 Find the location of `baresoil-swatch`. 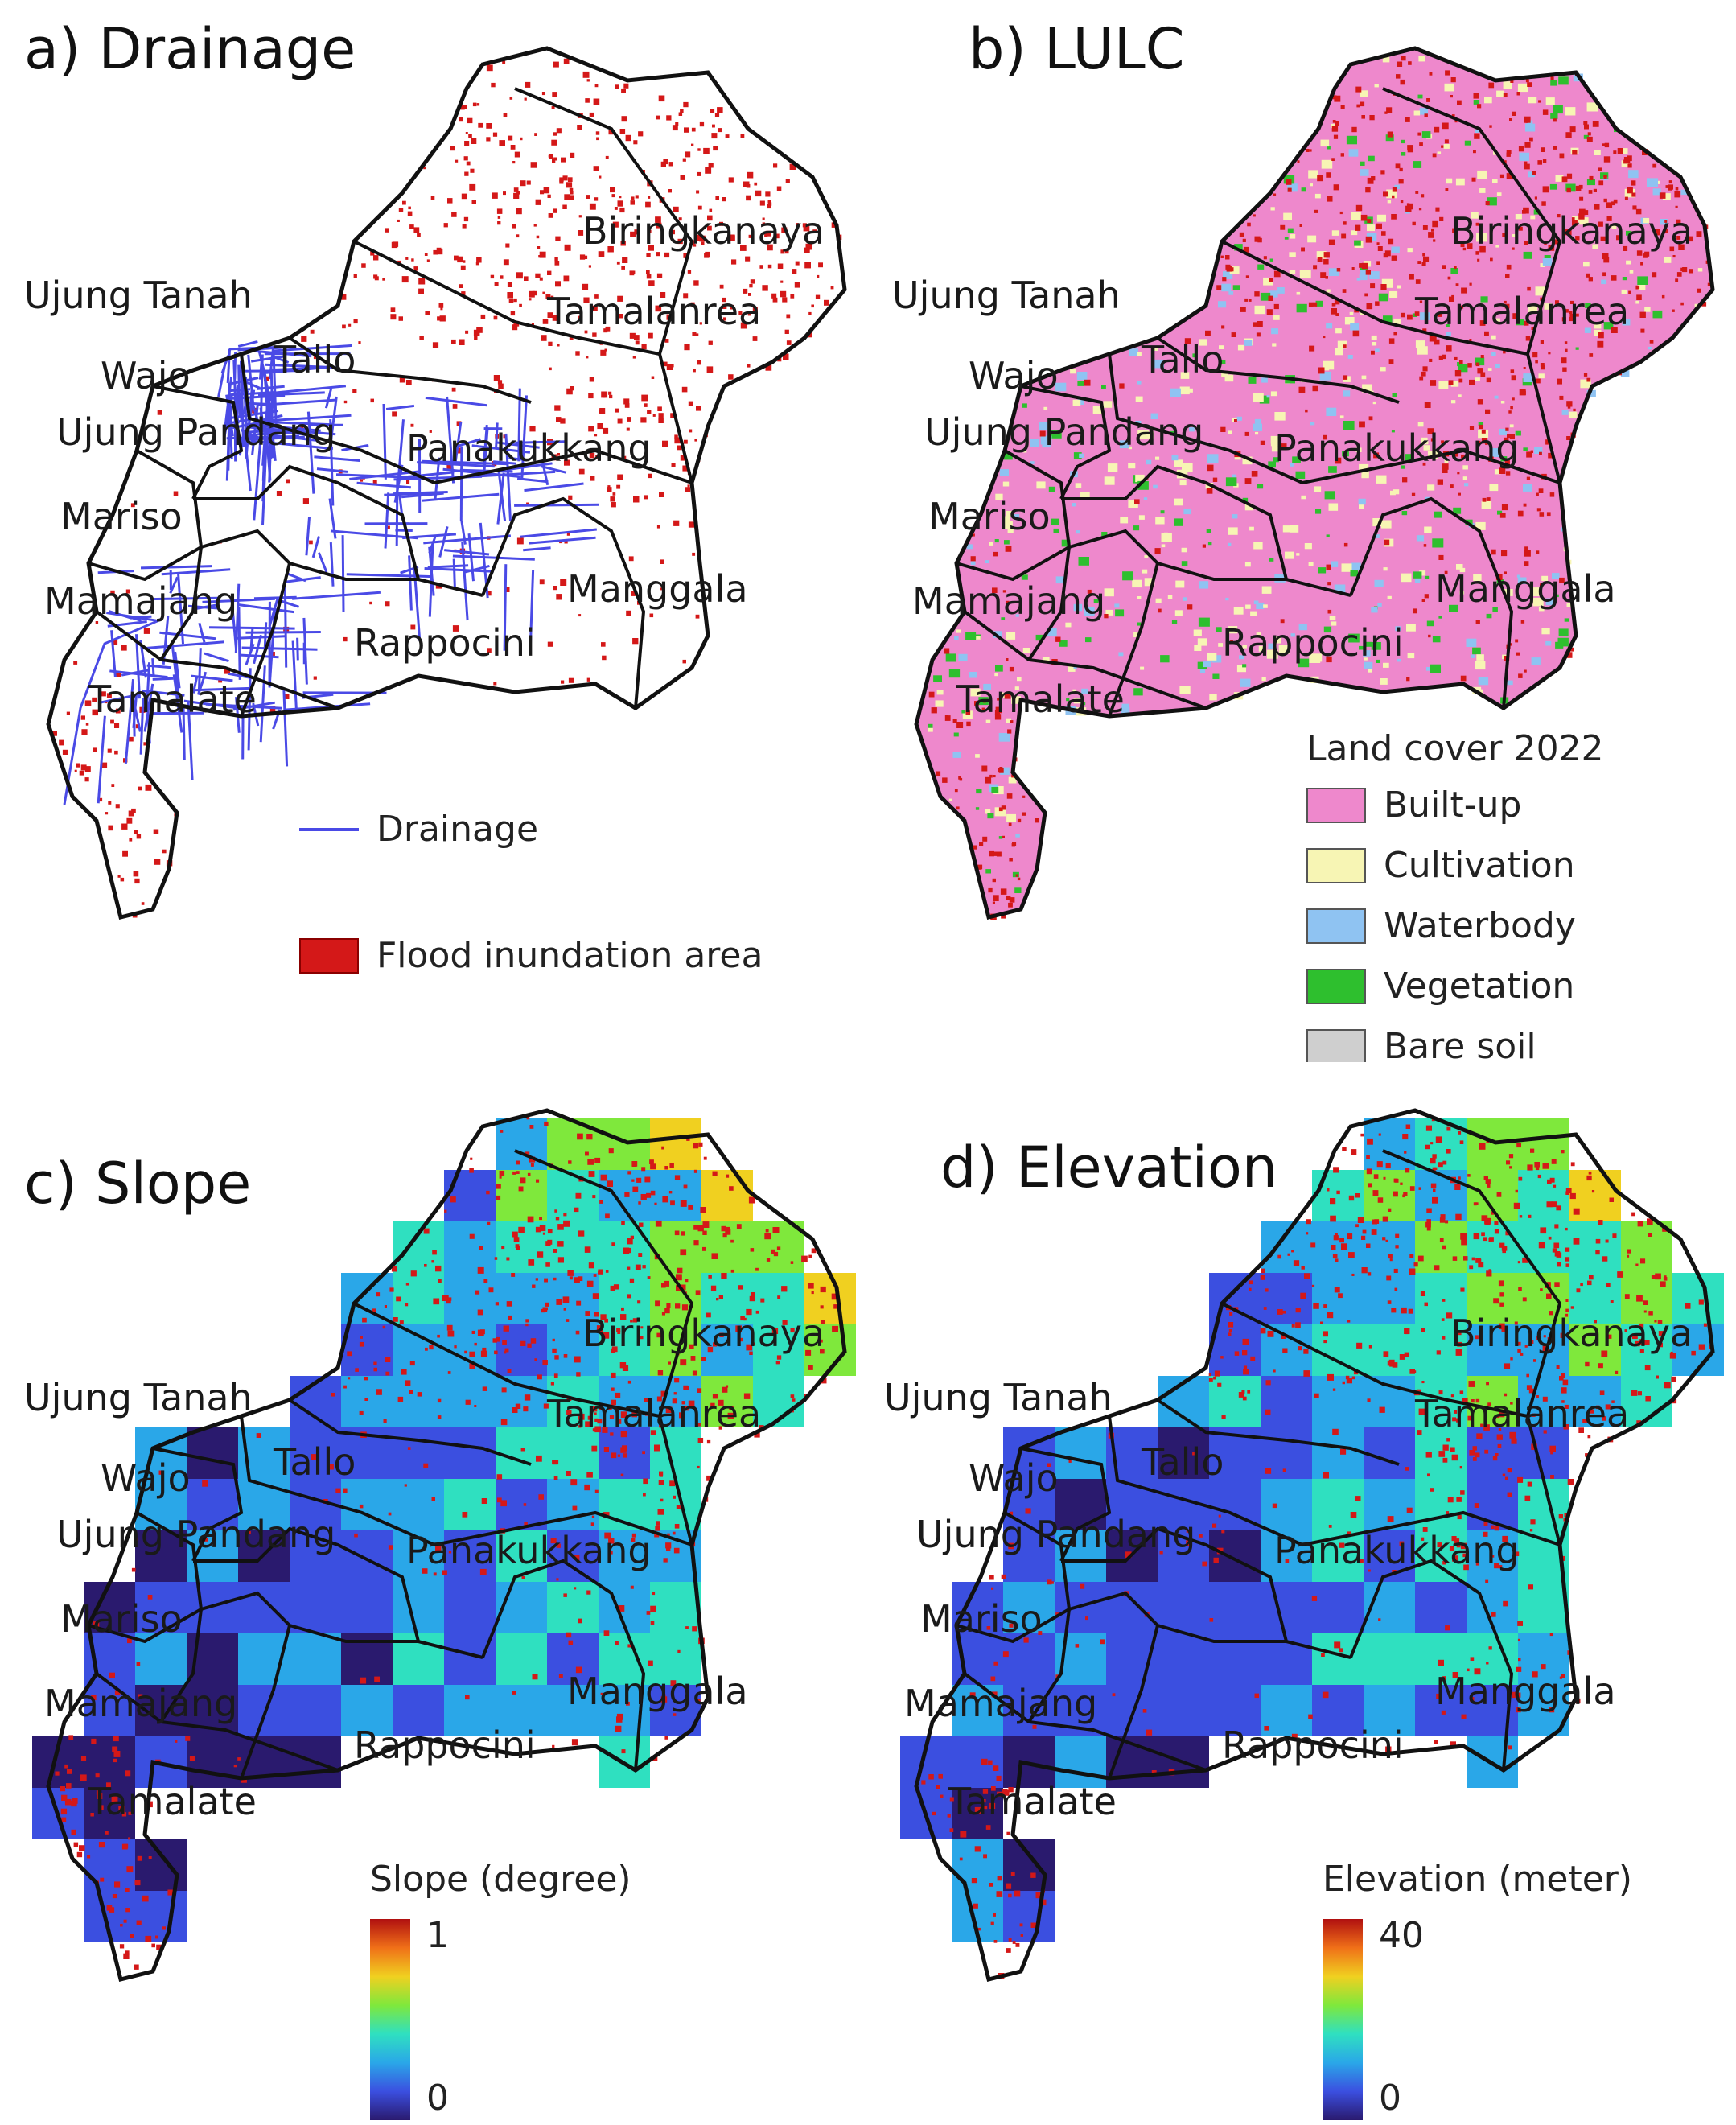

baresoil-swatch is located at coordinates (1336, 1045).